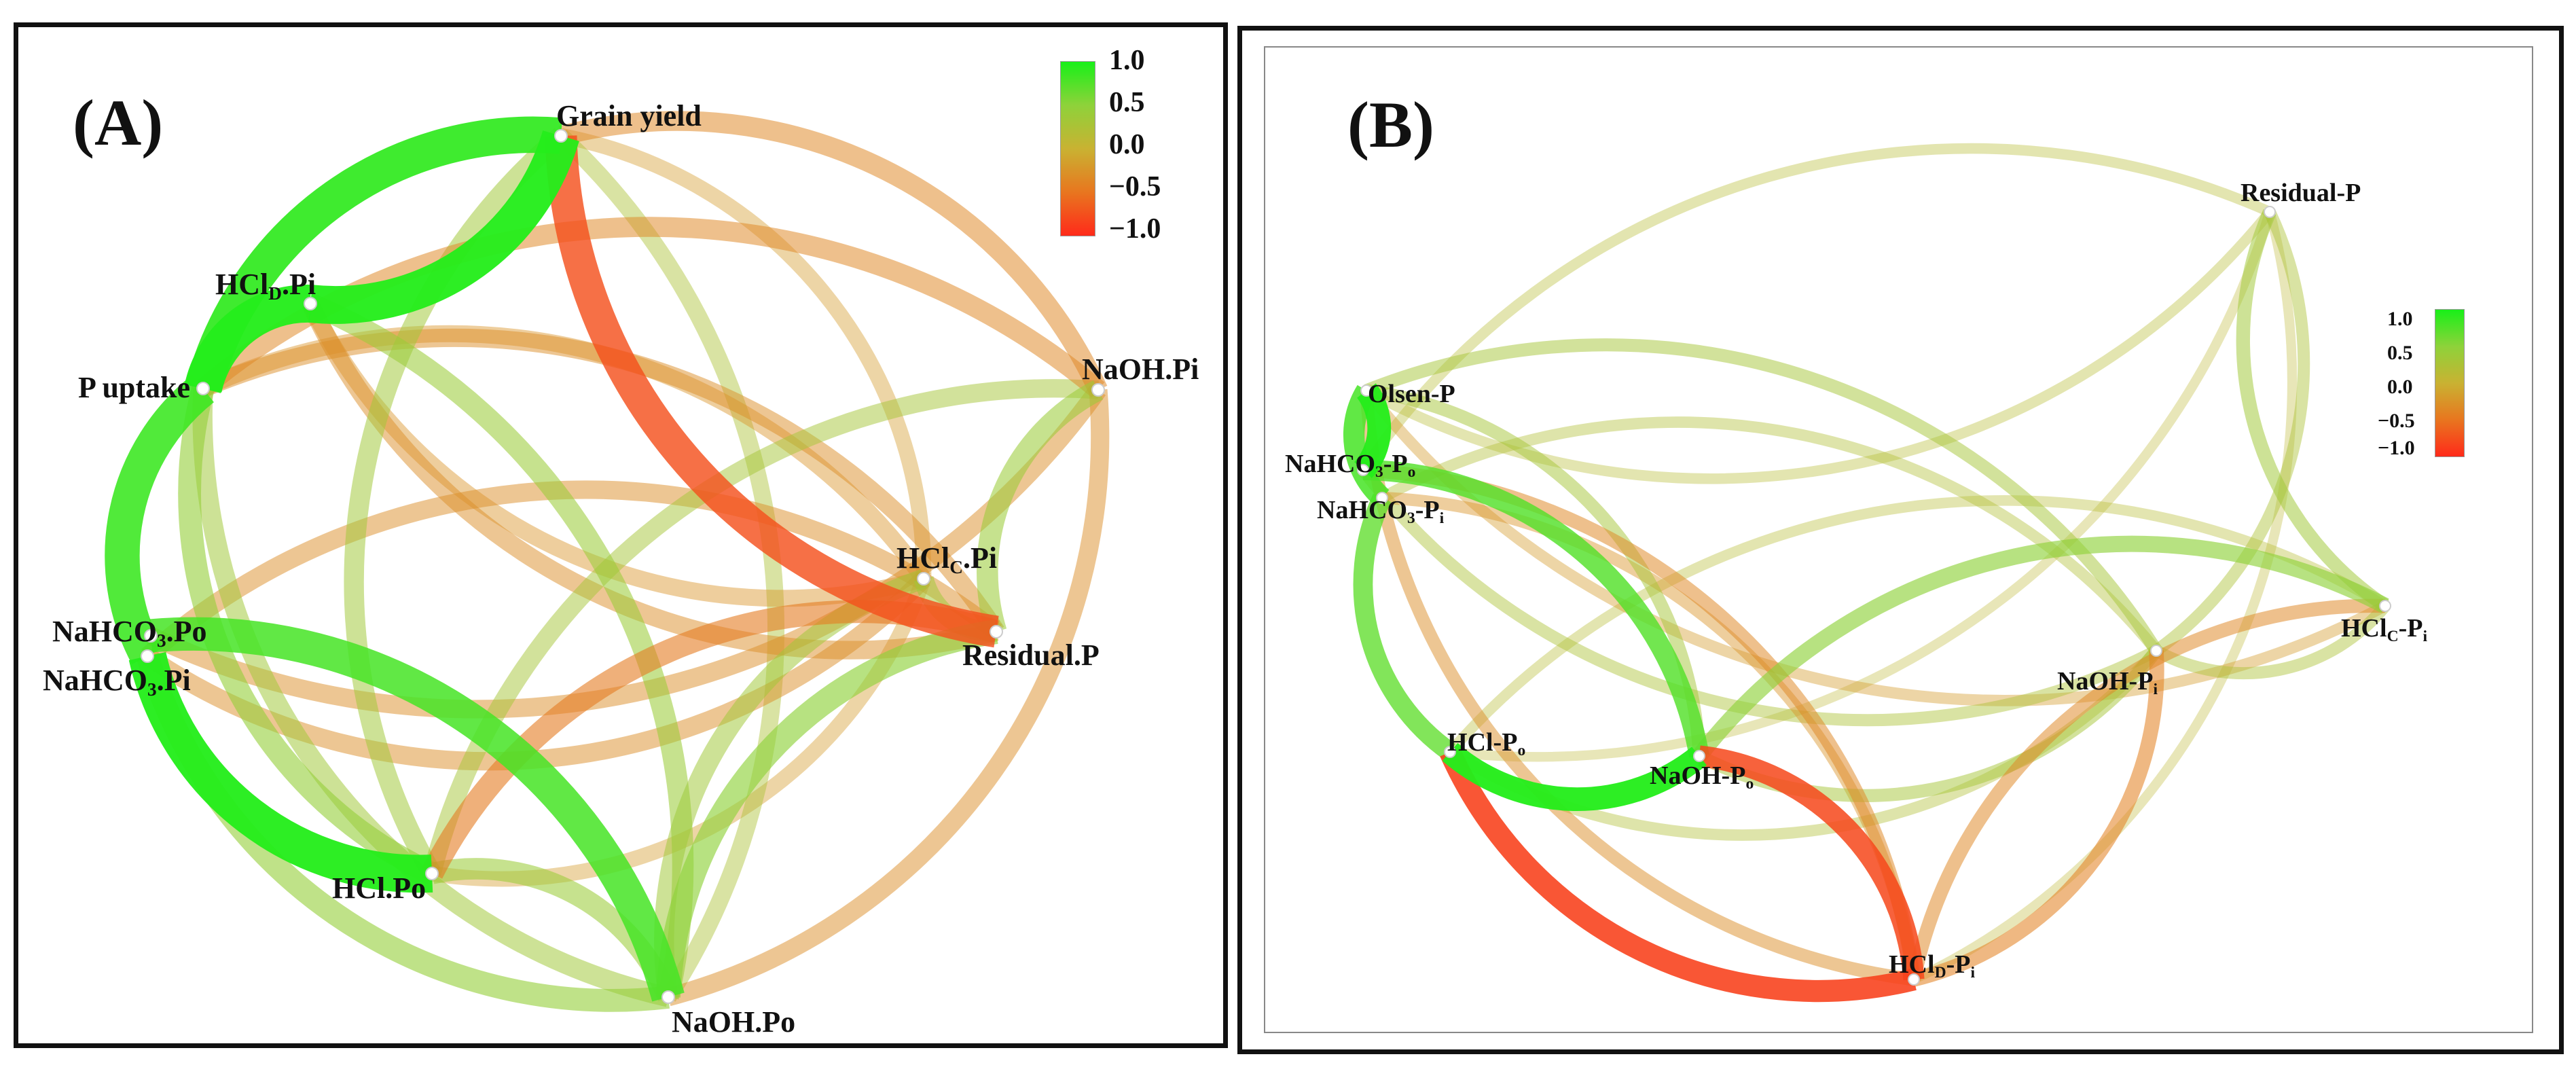  Describe the element at coordinates (247, 339) in the screenshot. I see `edge-puptake-hcld` at that location.